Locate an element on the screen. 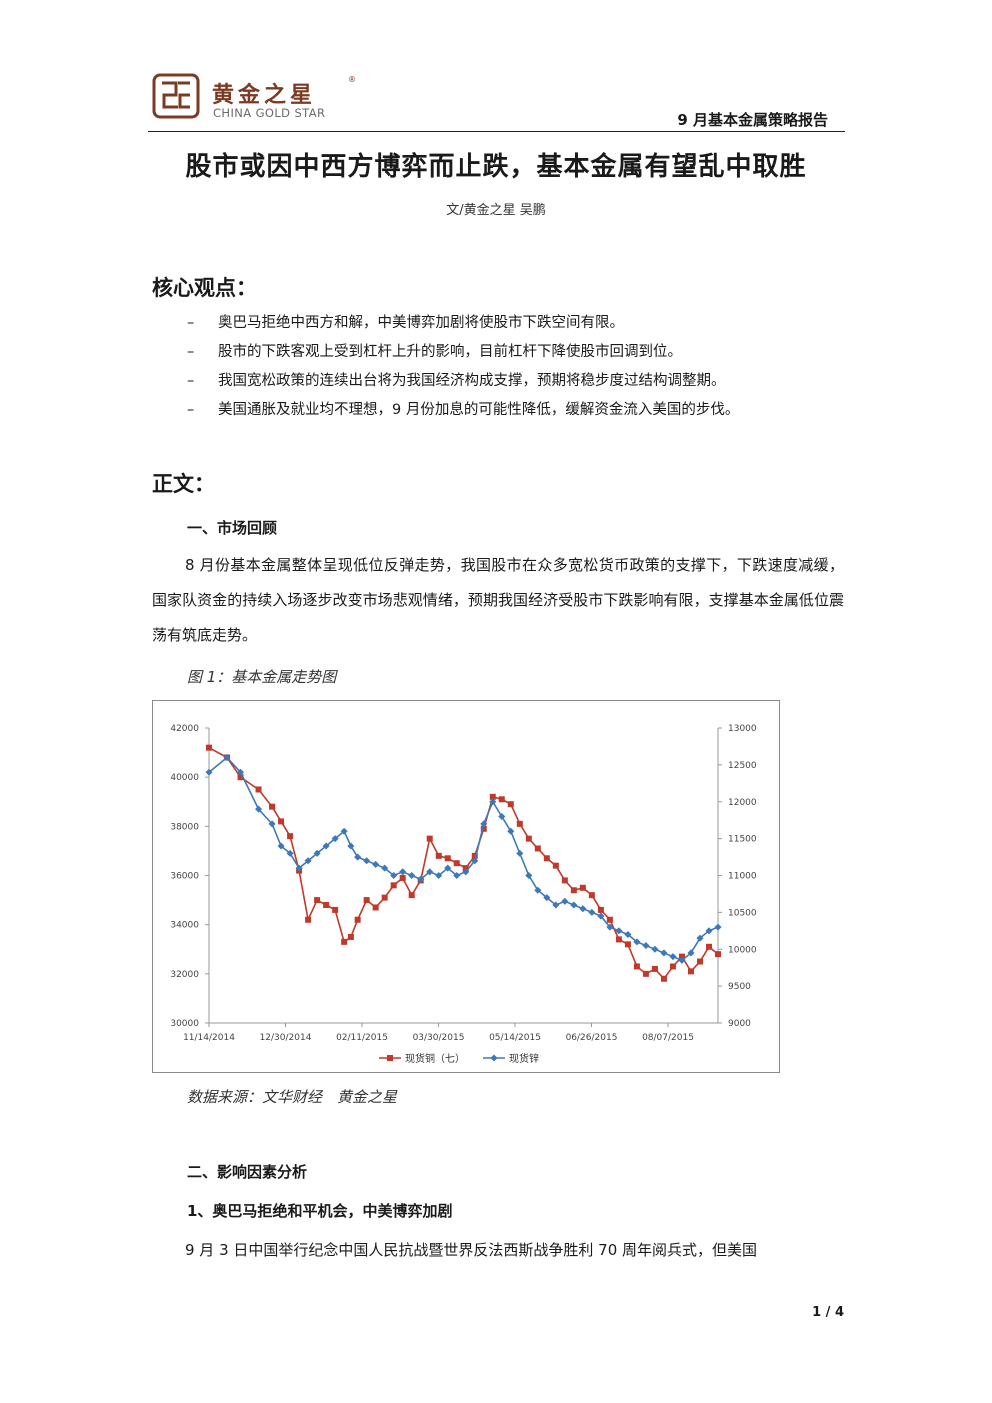 The width and height of the screenshot is (992, 1403). y-tick-label-right: 11500 is located at coordinates (742, 840).